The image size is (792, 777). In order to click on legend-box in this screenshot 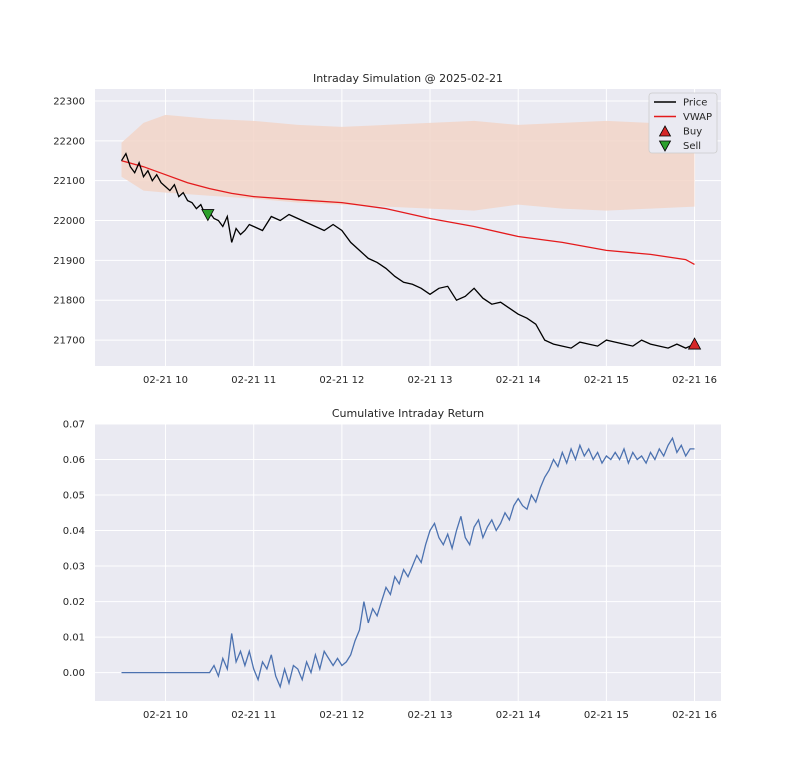, I will do `click(683, 123)`.